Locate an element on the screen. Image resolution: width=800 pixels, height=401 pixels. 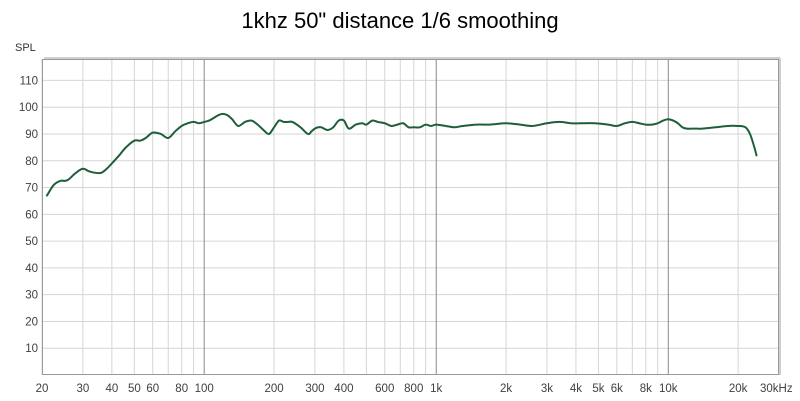
x-tick-label: 800 is located at coordinates (413, 389).